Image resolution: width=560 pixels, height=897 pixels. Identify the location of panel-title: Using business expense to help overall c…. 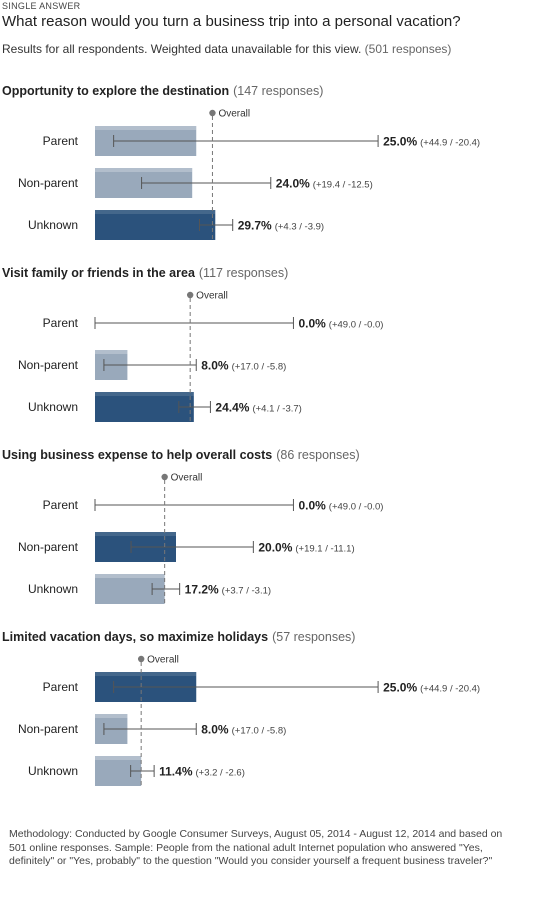
(181, 455).